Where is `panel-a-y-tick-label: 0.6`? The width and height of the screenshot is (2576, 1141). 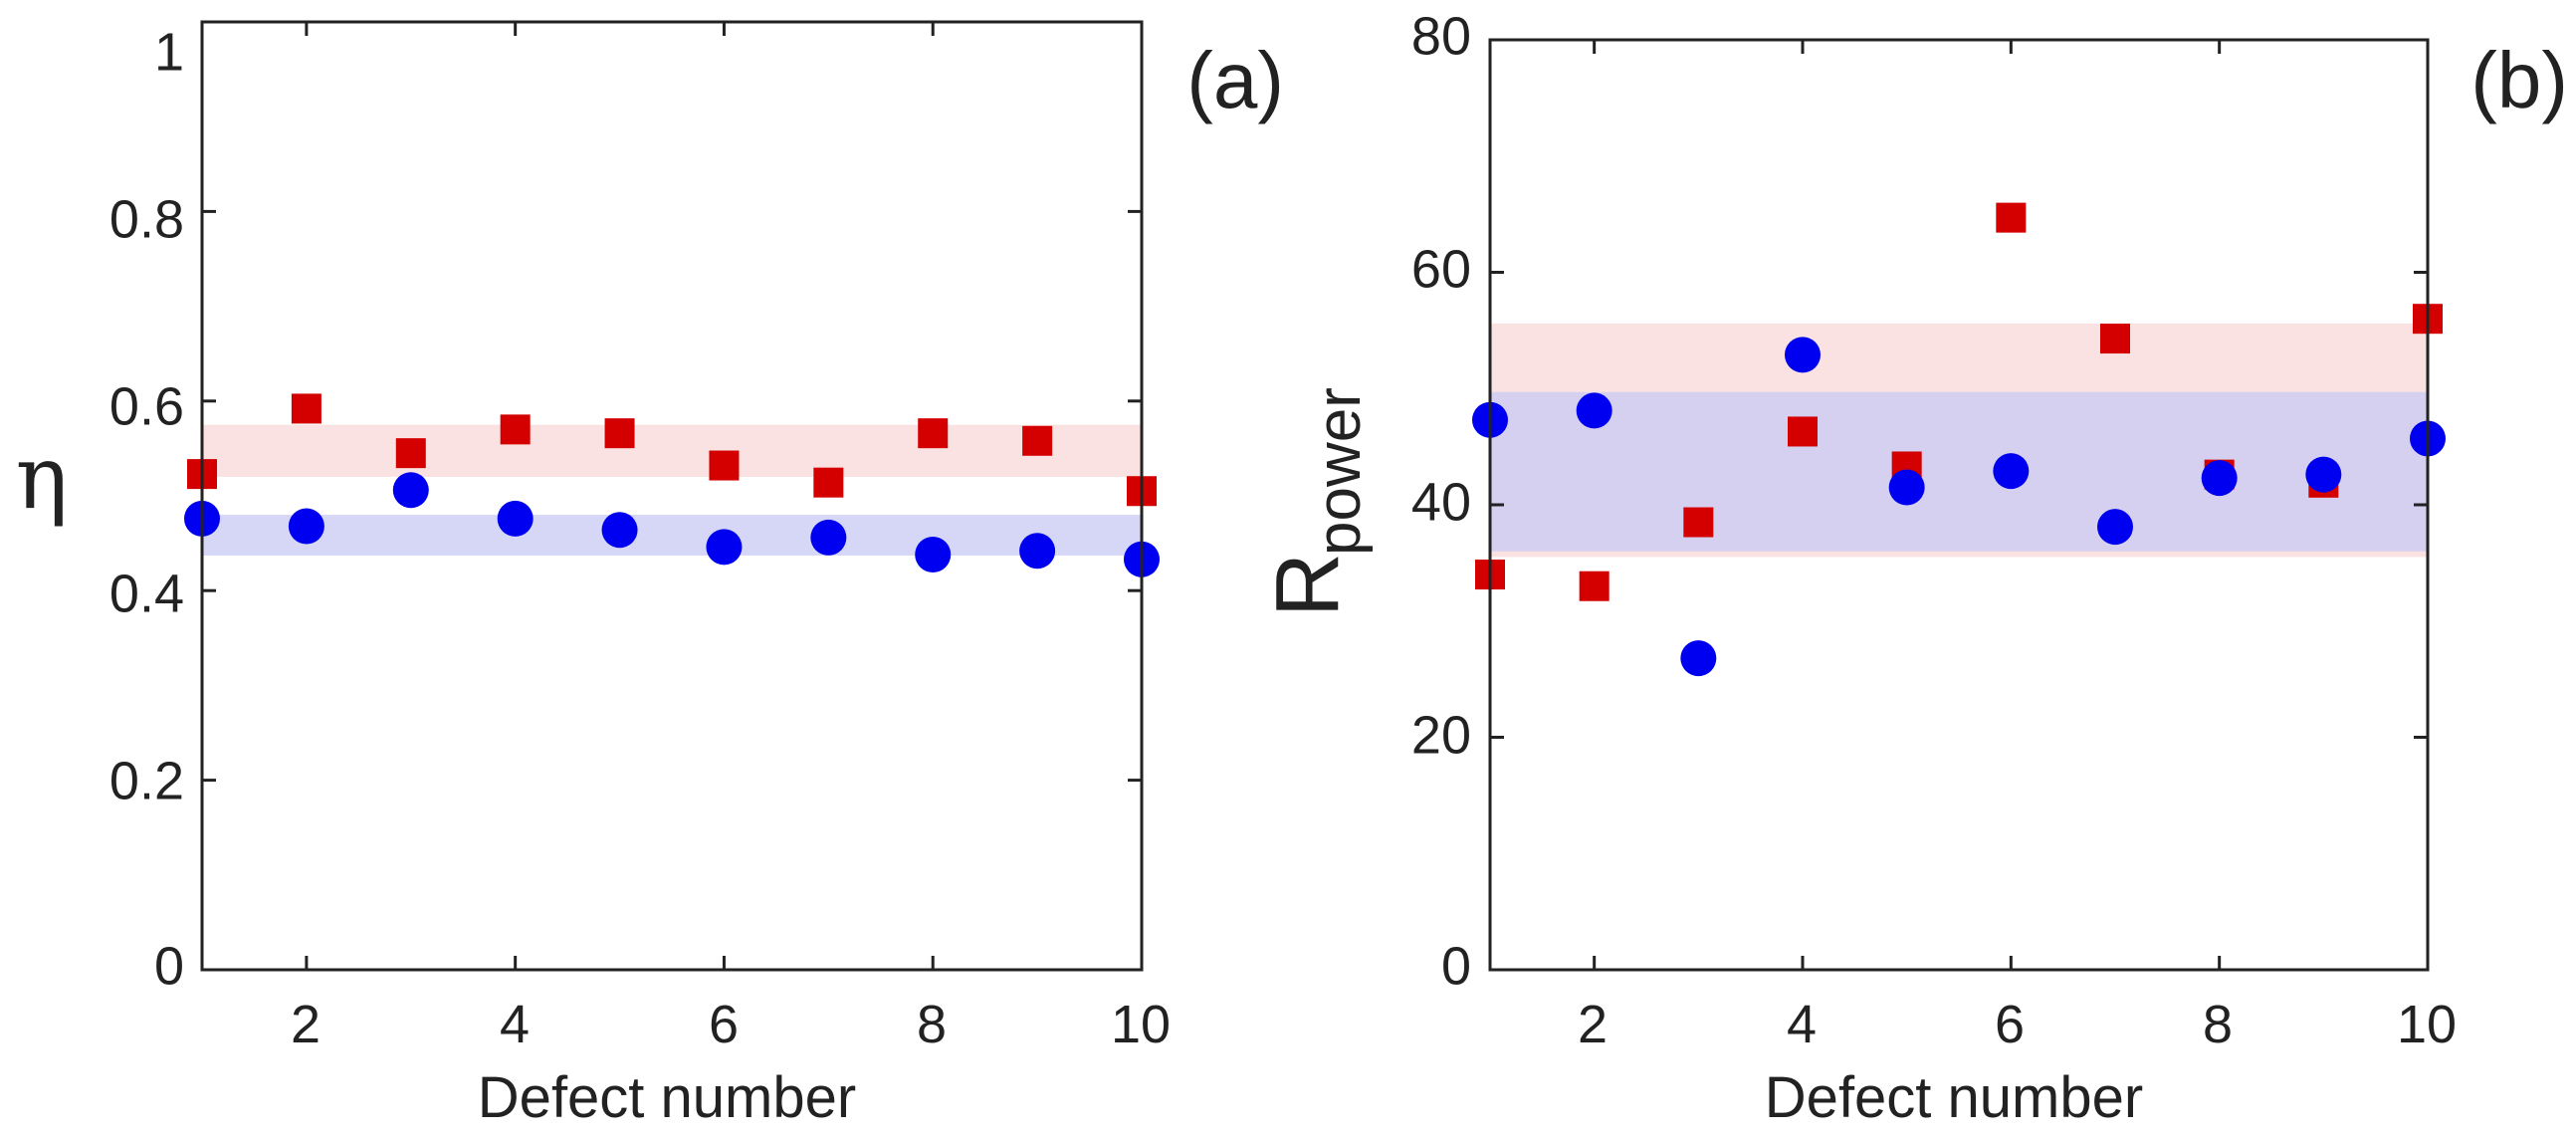 panel-a-y-tick-label: 0.6 is located at coordinates (146, 406).